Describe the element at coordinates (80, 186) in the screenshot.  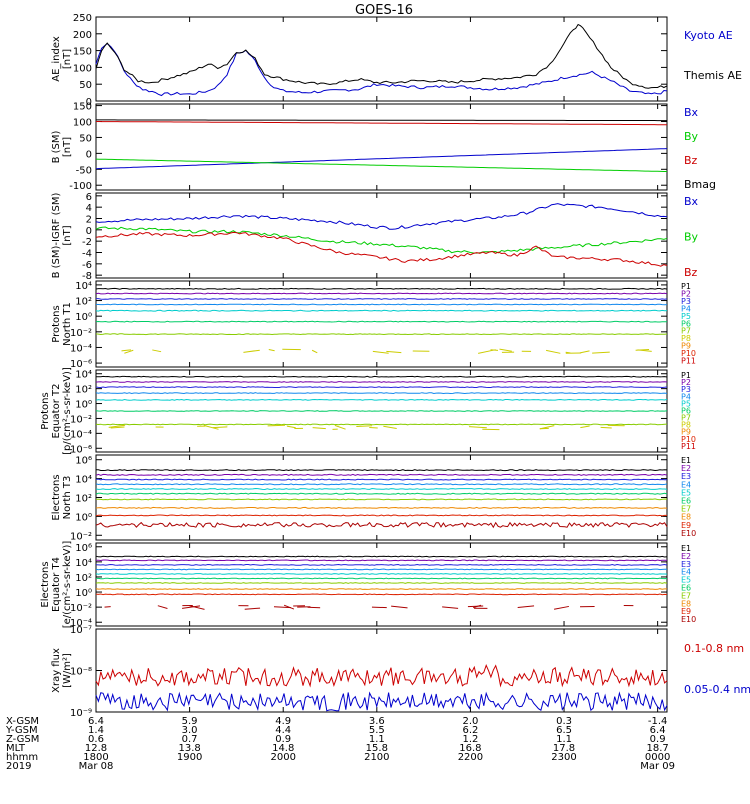
I see `y-tick-label: -100` at that location.